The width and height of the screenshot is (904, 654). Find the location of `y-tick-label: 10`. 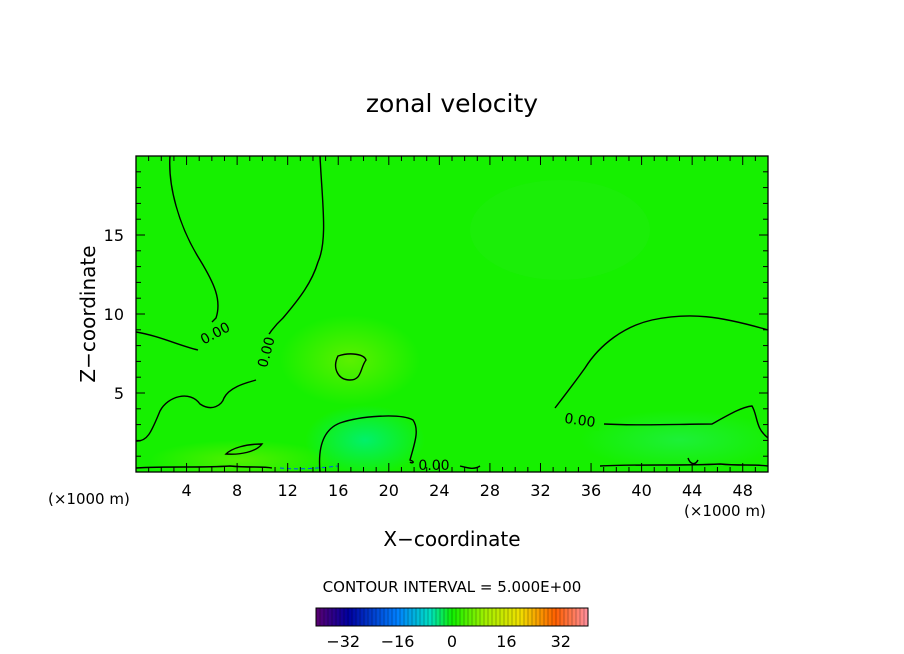

y-tick-label: 10 is located at coordinates (114, 314).